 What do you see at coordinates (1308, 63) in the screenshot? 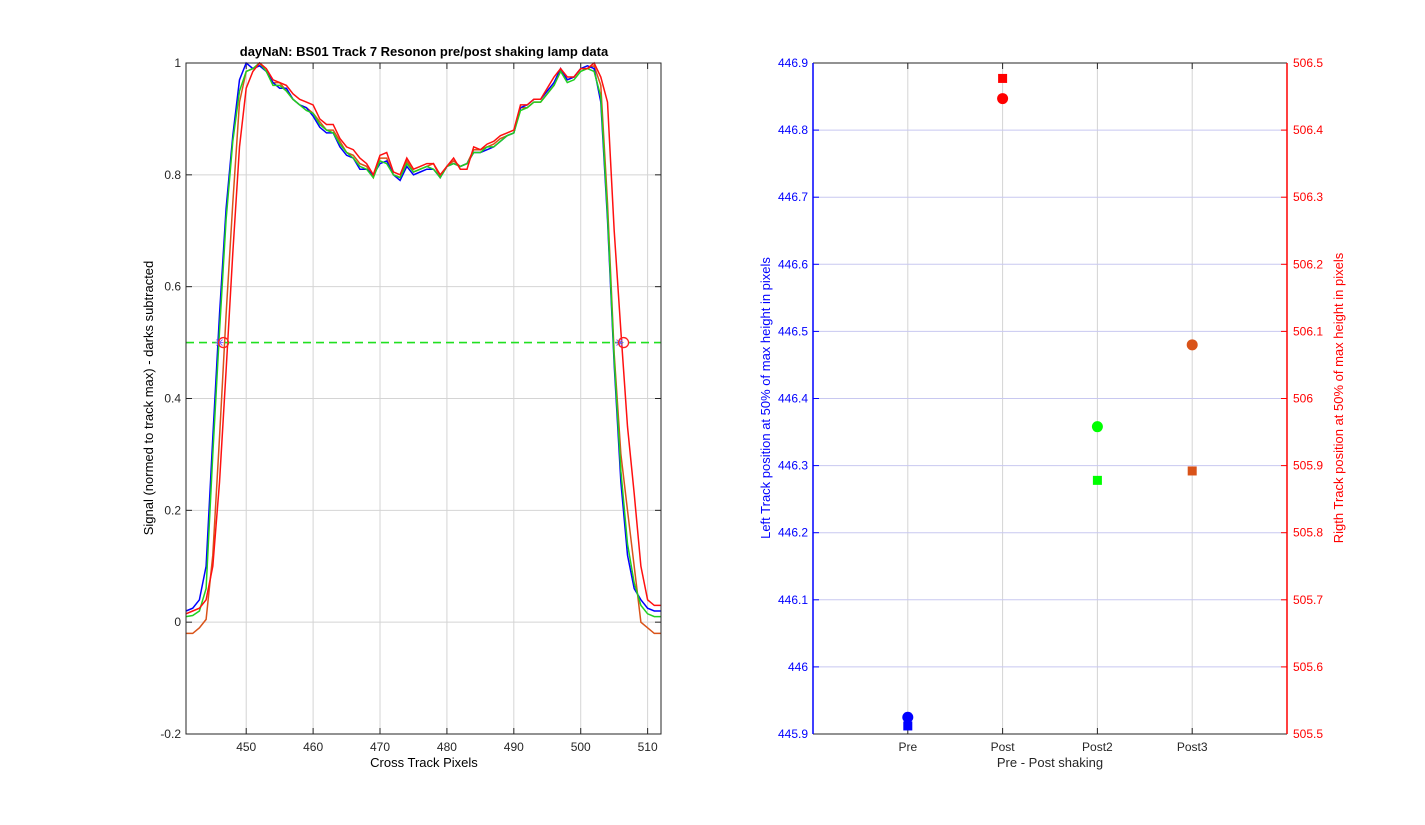
I see `right-y-tick-label: 506.5` at bounding box center [1308, 63].